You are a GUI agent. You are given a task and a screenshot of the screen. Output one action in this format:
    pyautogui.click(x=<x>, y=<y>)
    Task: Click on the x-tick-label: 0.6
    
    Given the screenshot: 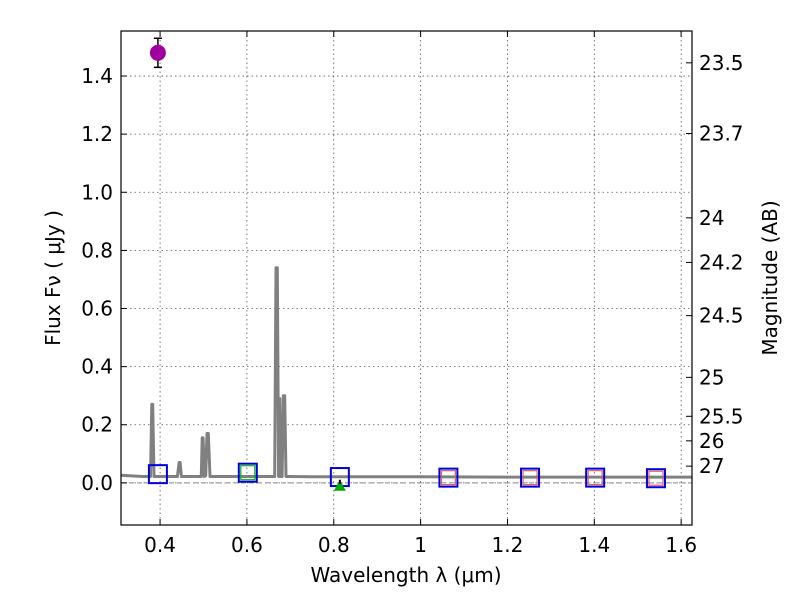 What is the action you would take?
    pyautogui.click(x=247, y=545)
    